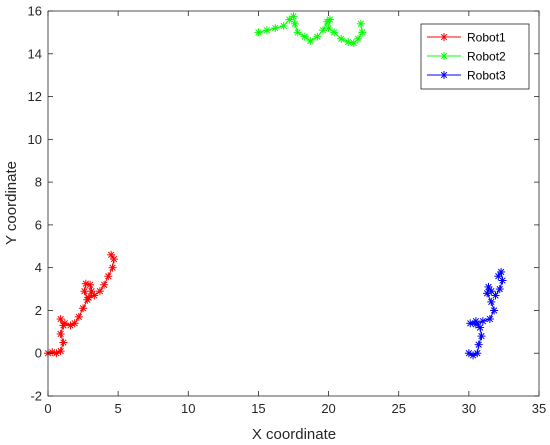  What do you see at coordinates (466, 57) in the screenshot?
I see `legend-entry-robot2: Robot2` at bounding box center [466, 57].